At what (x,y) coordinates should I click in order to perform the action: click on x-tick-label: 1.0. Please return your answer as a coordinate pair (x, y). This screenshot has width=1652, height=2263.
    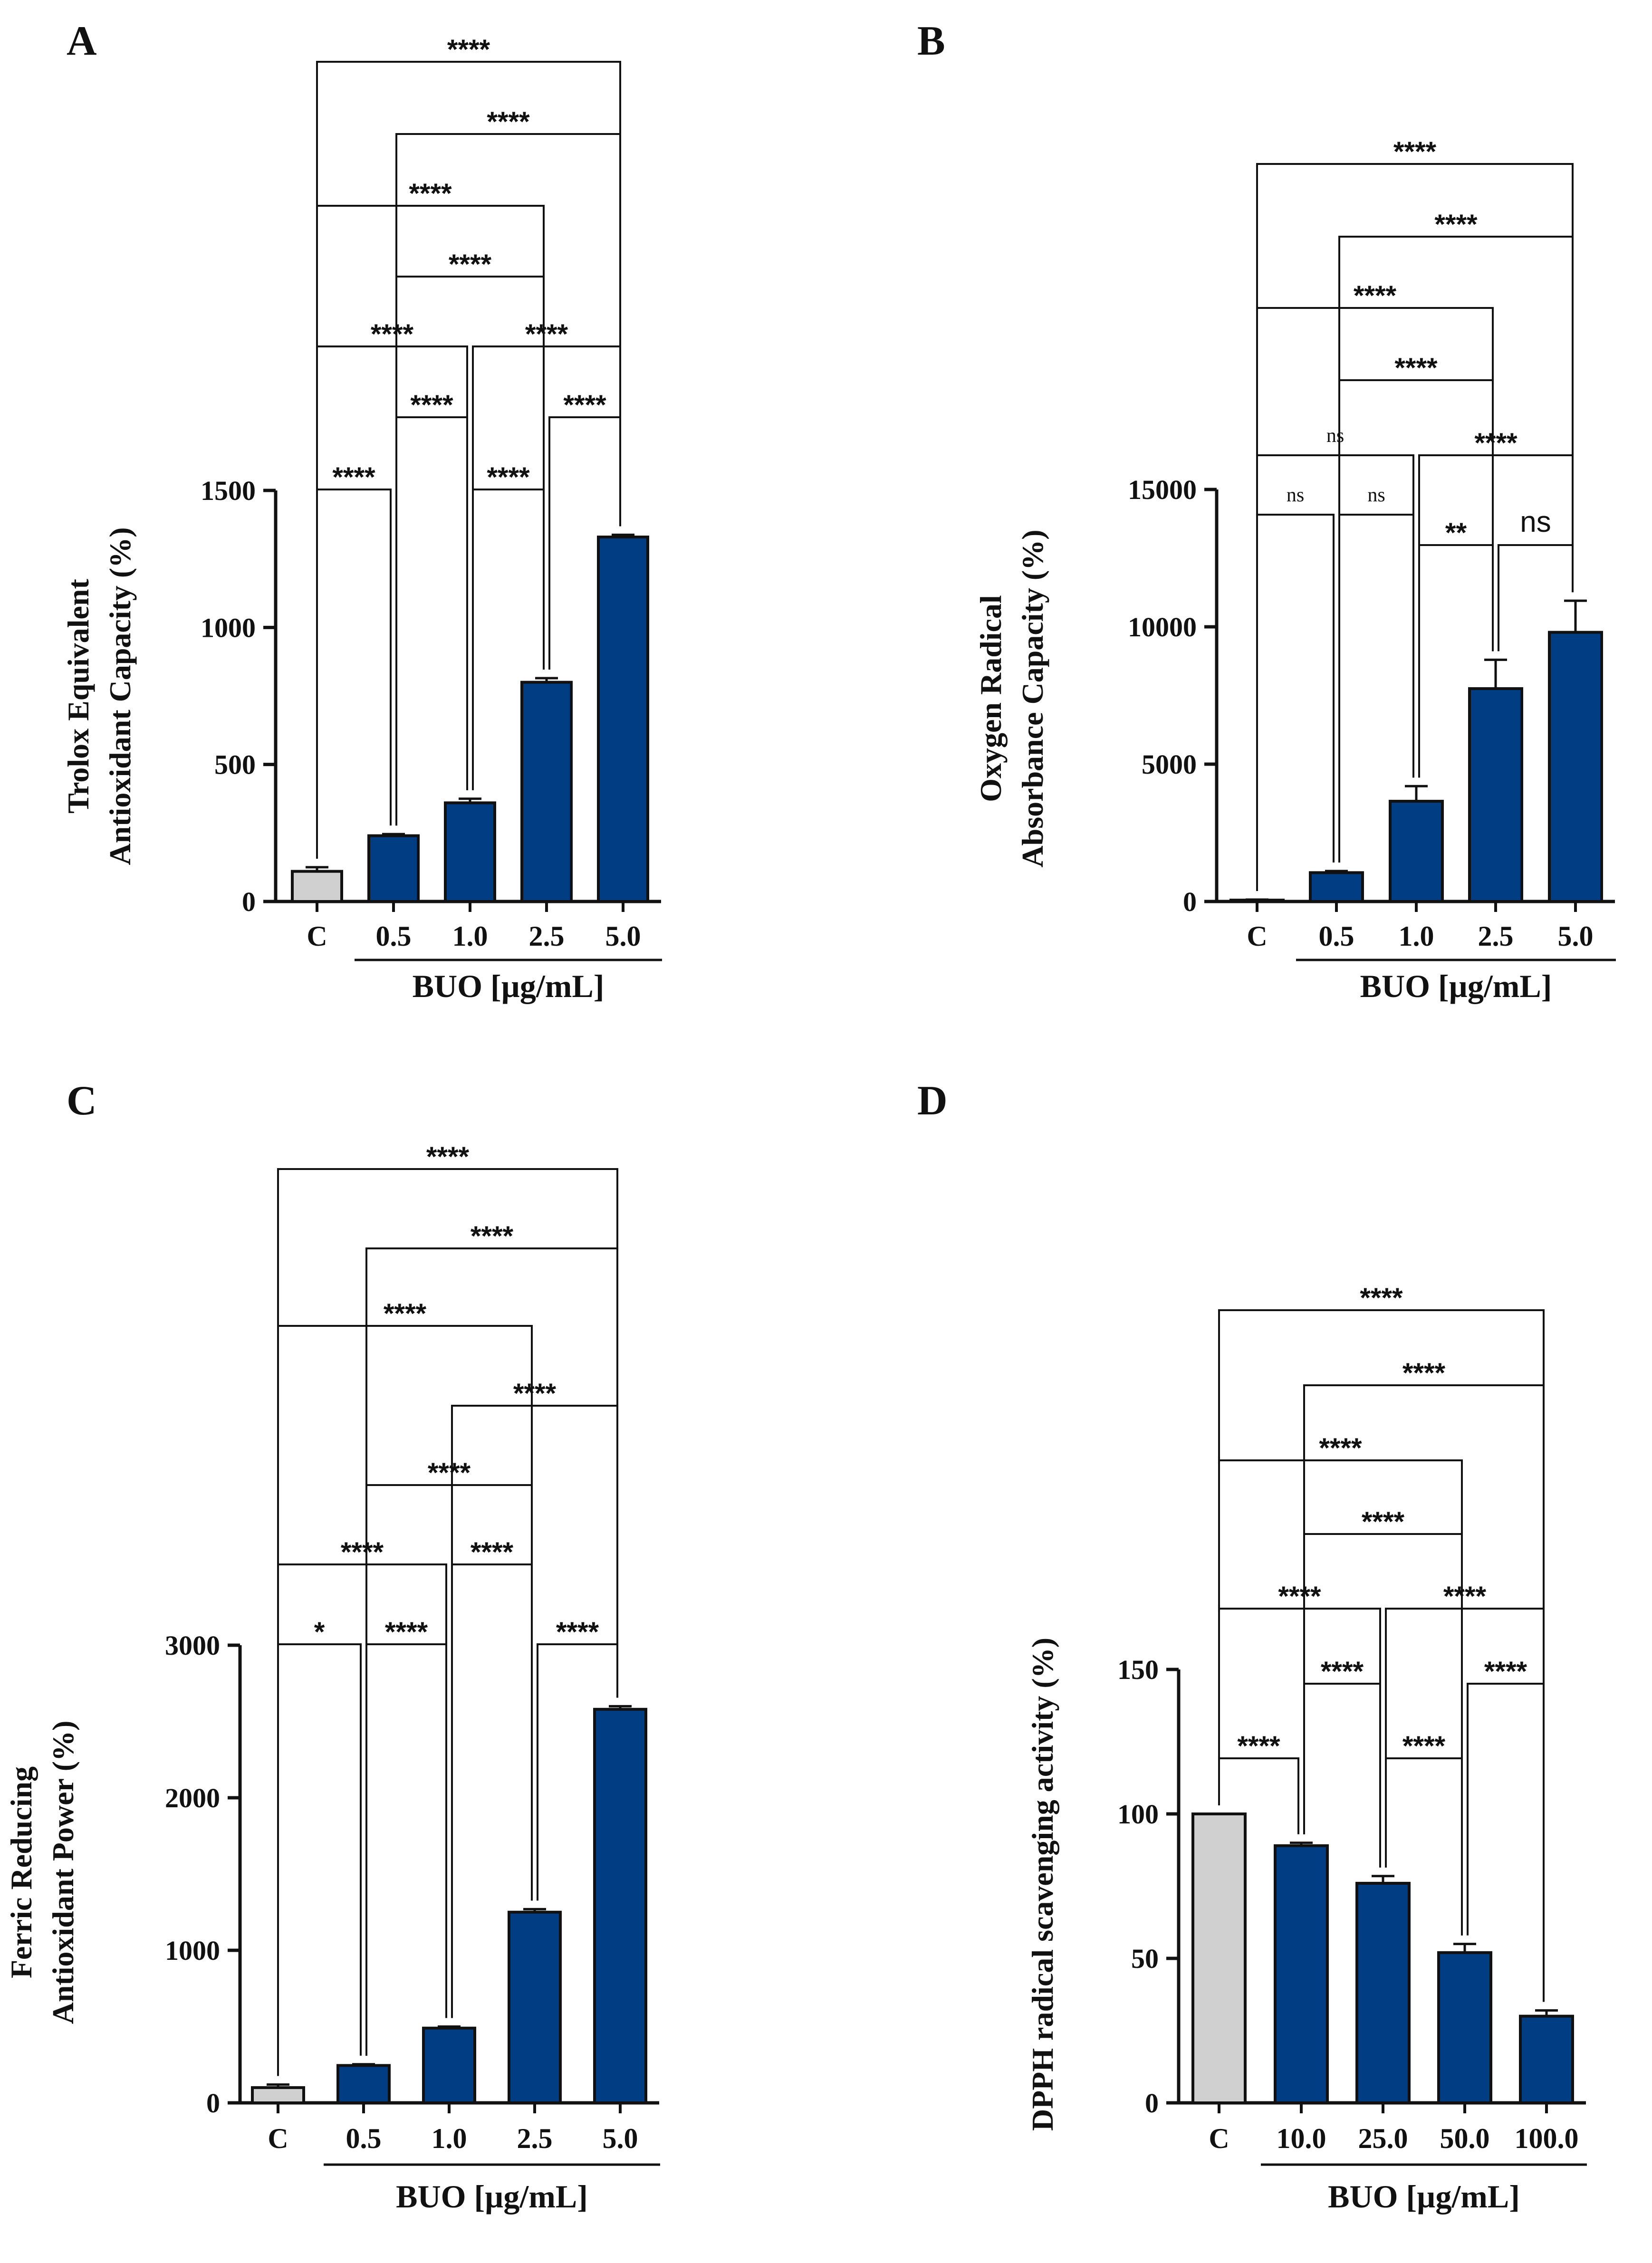
    Looking at the image, I should click on (470, 937).